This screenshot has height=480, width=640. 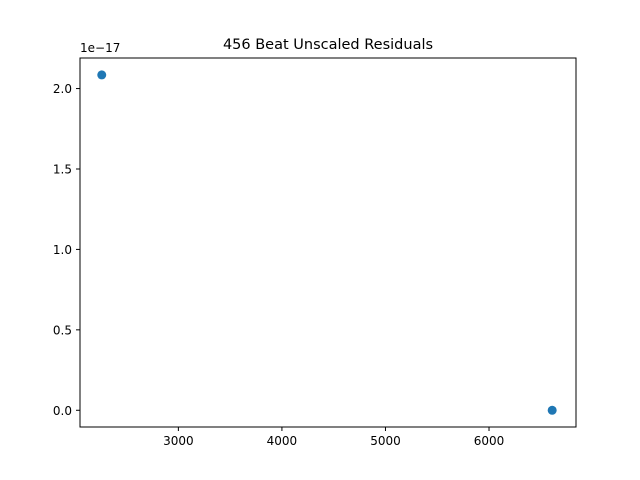 What do you see at coordinates (62, 89) in the screenshot?
I see `y-tick-label: 2.0` at bounding box center [62, 89].